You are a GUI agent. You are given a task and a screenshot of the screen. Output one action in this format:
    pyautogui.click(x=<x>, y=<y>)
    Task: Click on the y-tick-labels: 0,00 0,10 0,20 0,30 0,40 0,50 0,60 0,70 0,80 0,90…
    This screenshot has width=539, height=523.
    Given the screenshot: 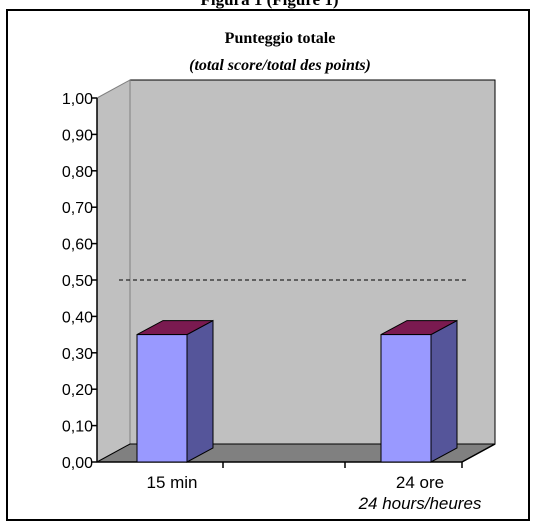 What is the action you would take?
    pyautogui.click(x=77, y=281)
    